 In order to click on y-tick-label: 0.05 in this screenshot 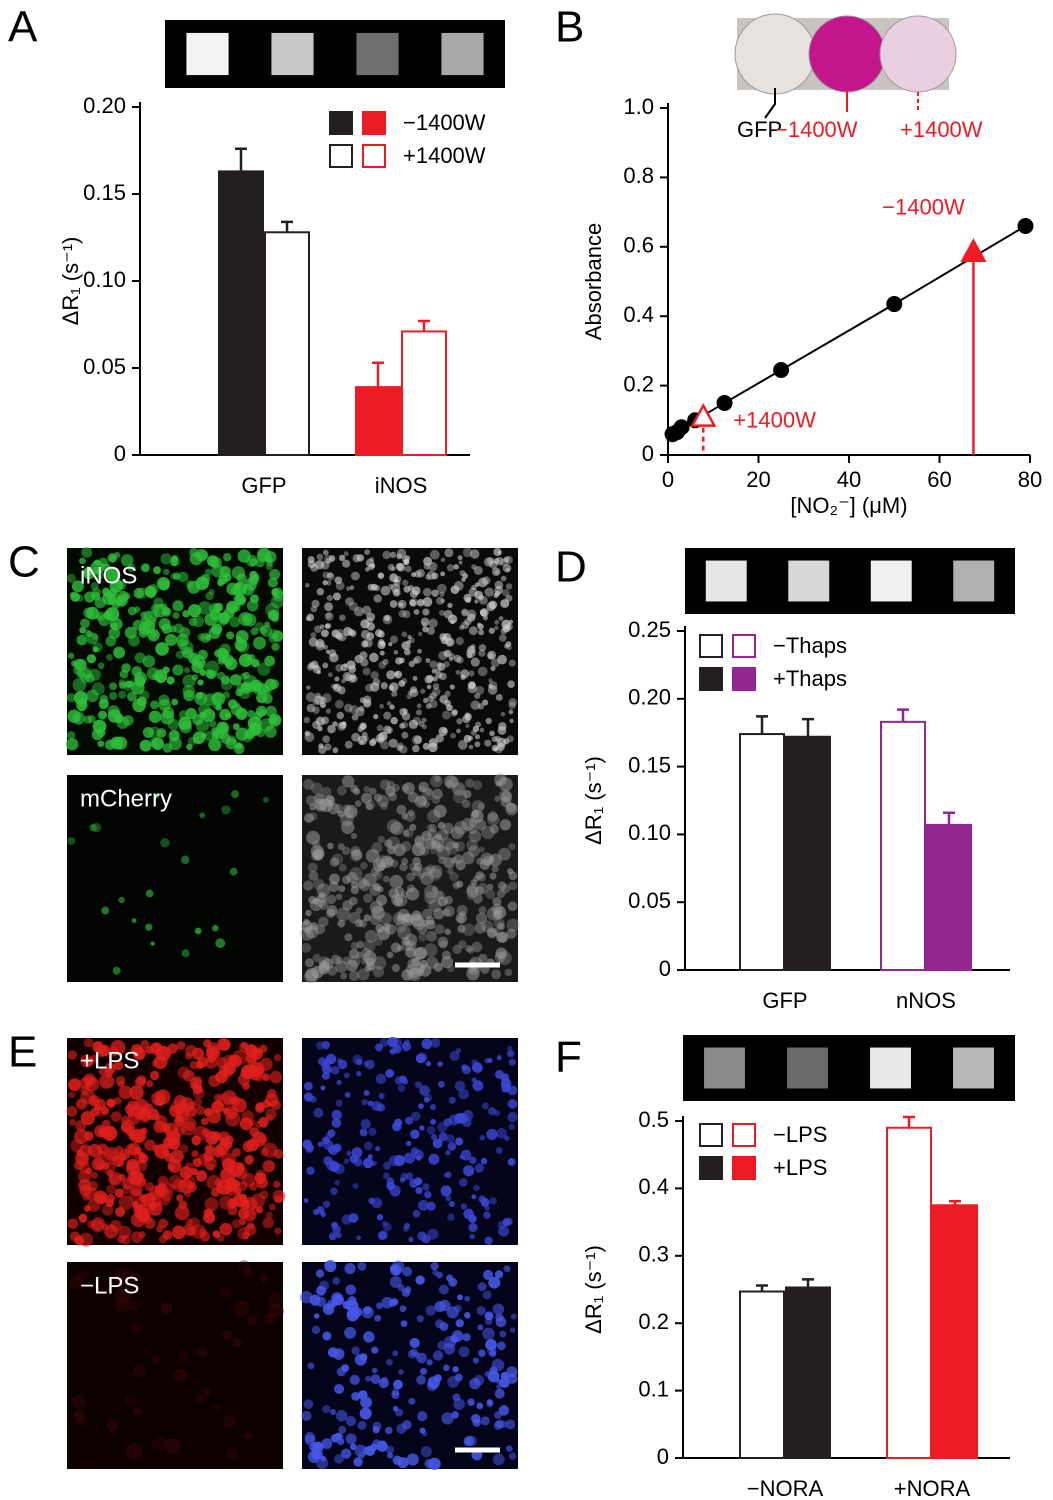, I will do `click(104, 366)`.